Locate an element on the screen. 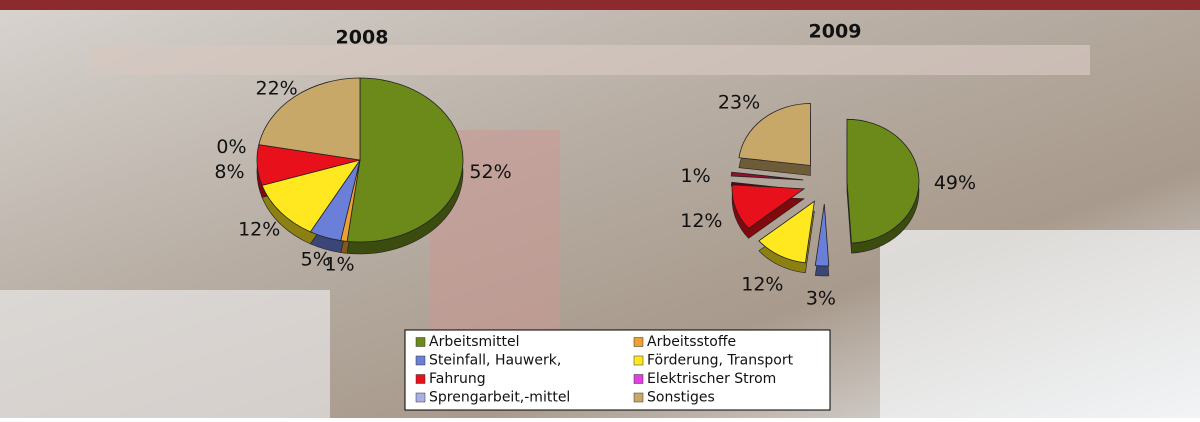  photo-beam is located at coordinates (590, 60).